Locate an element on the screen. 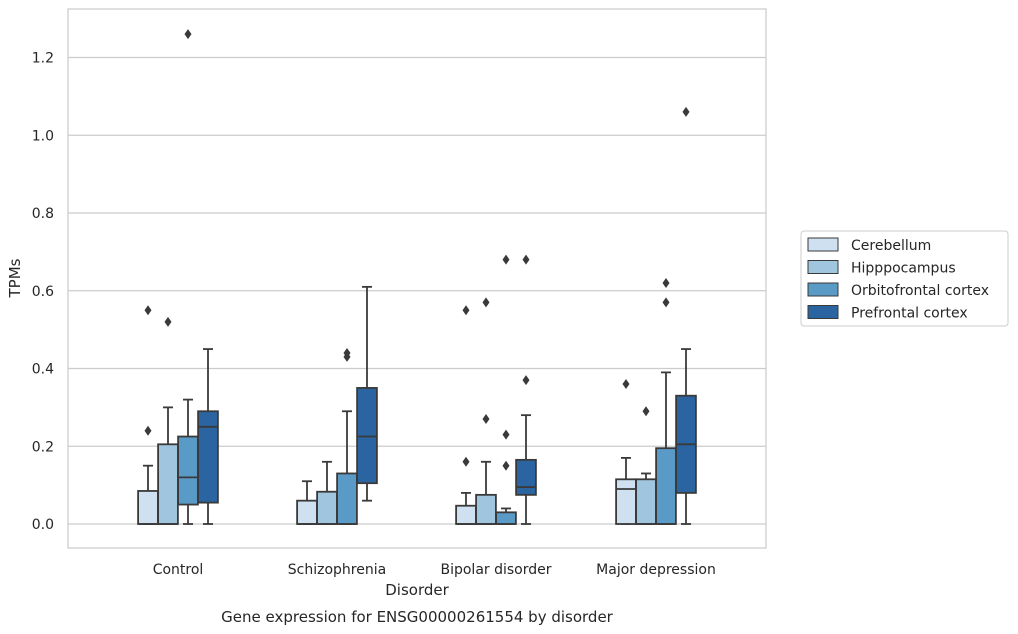  y-tick-label: 0.0 is located at coordinates (43, 525).